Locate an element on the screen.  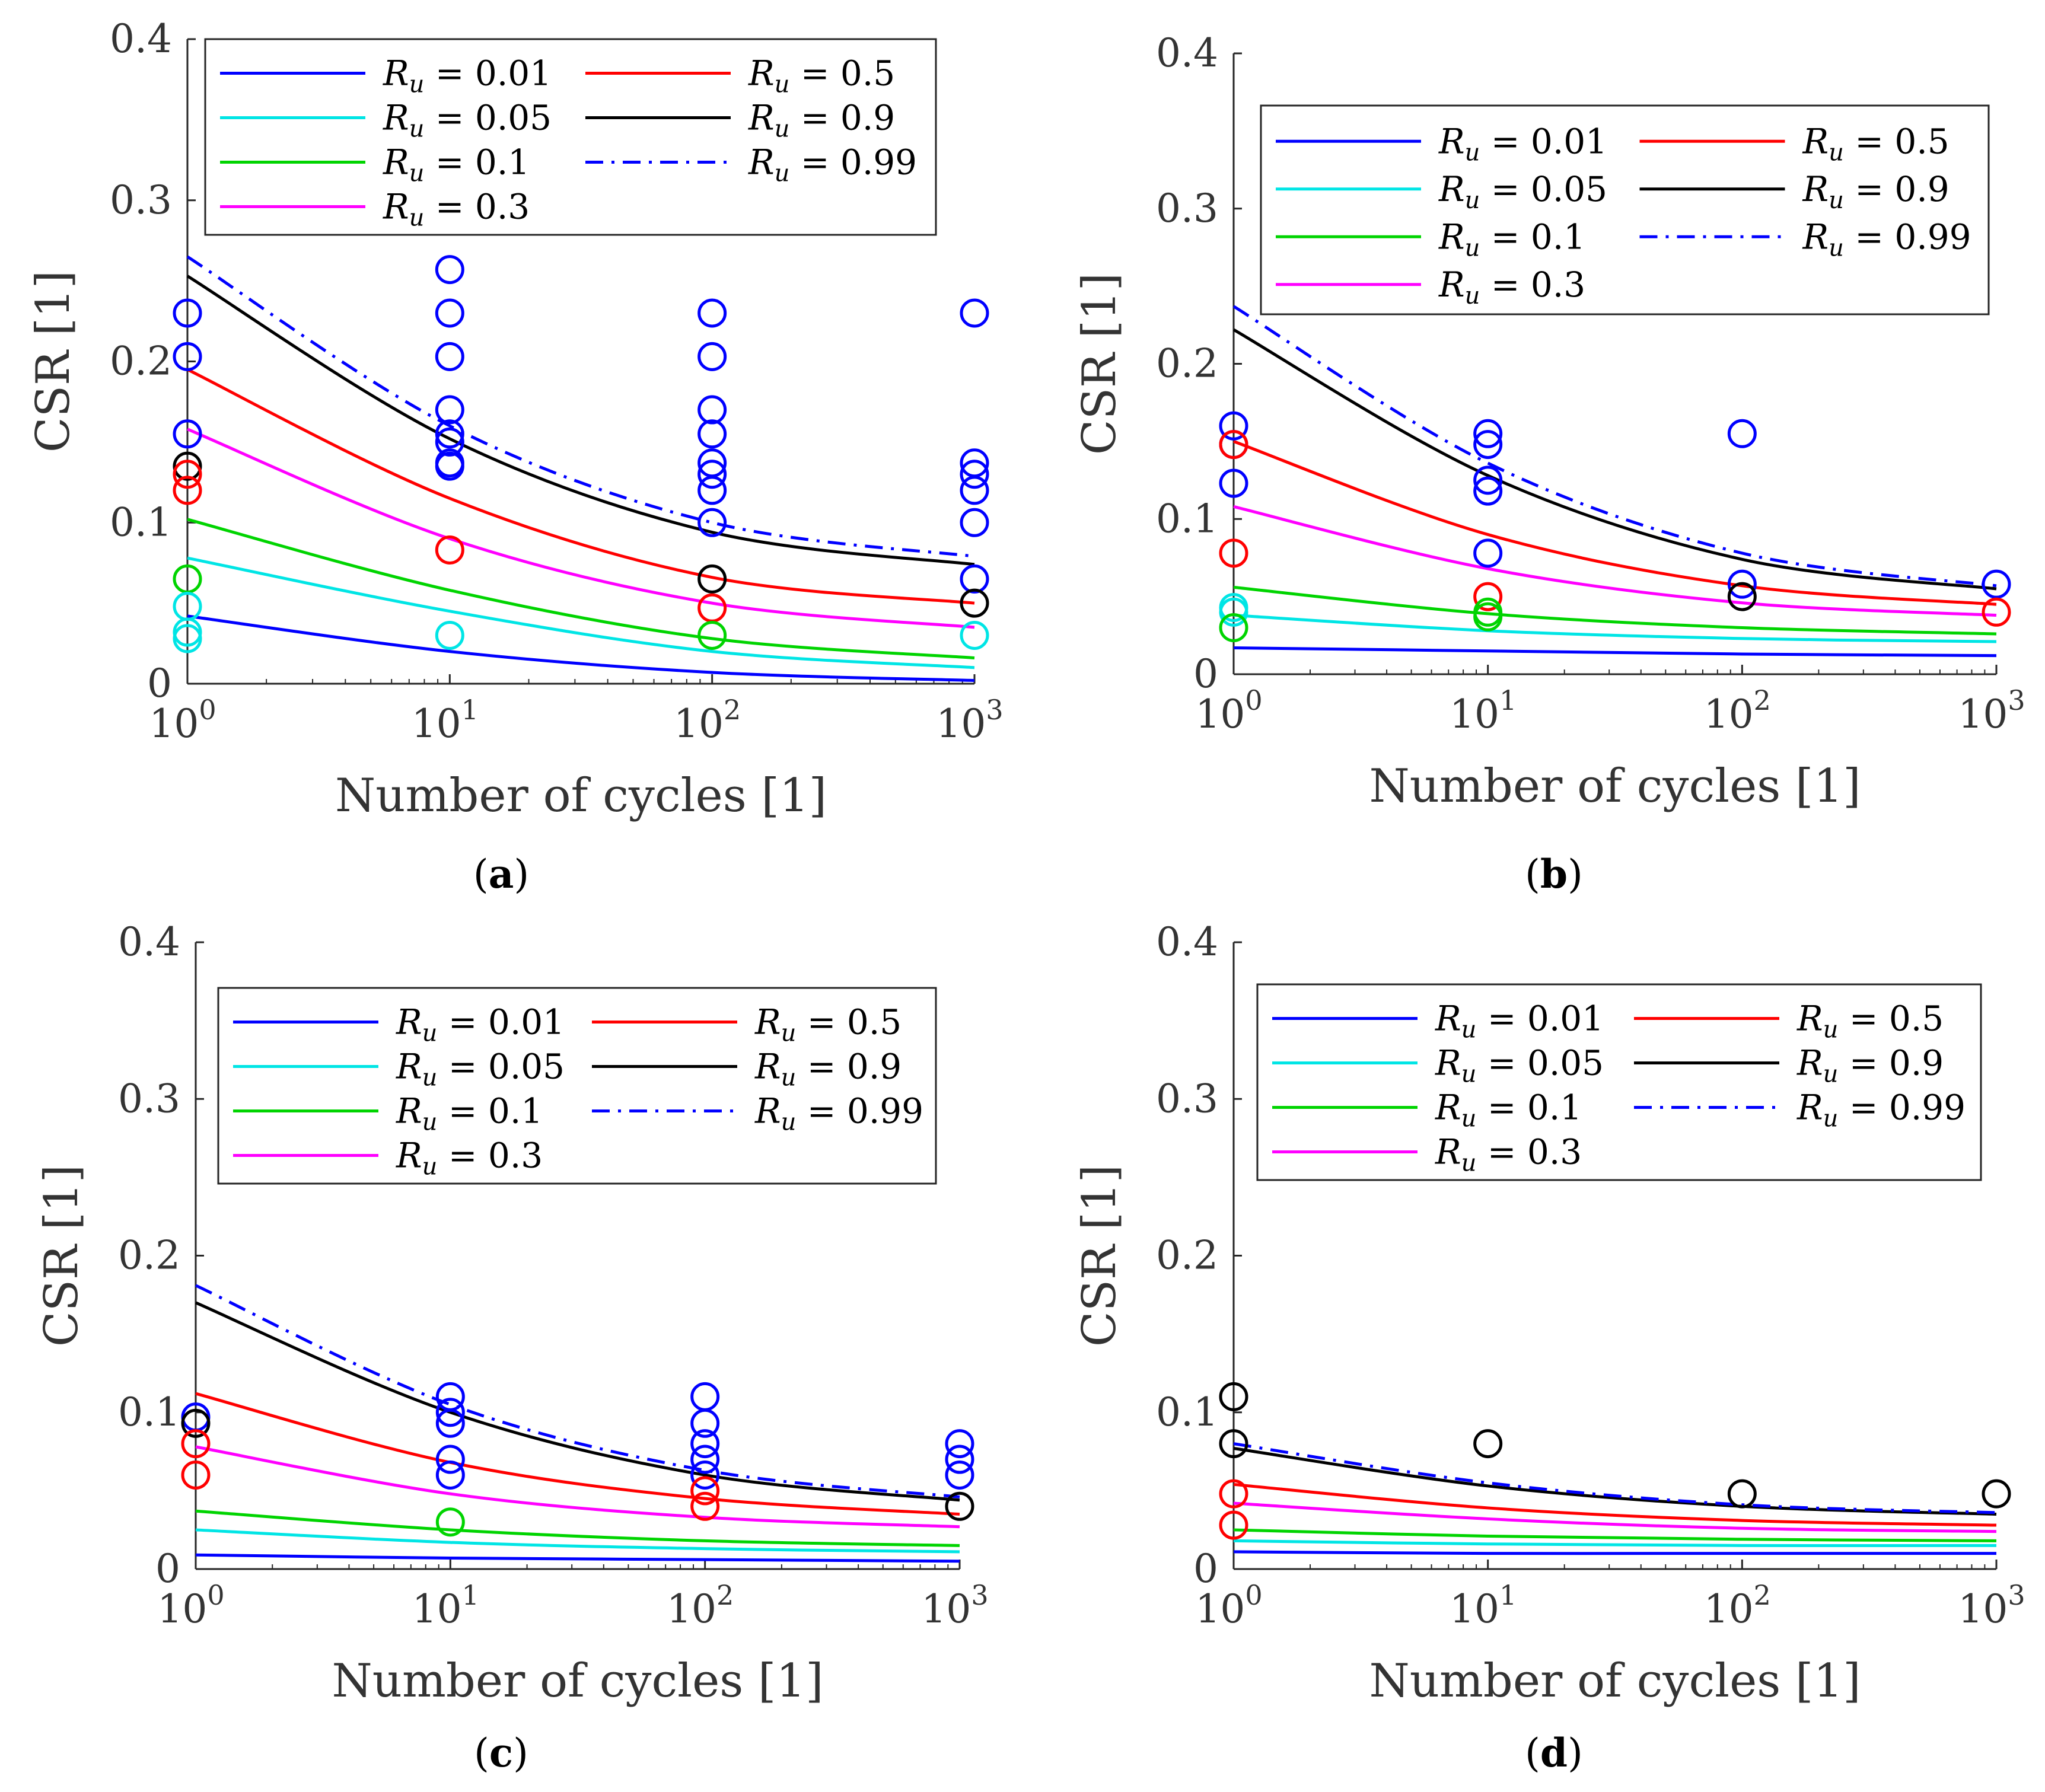
legend-entry-label: Ru = 0.01 is located at coordinates (1522, 143).